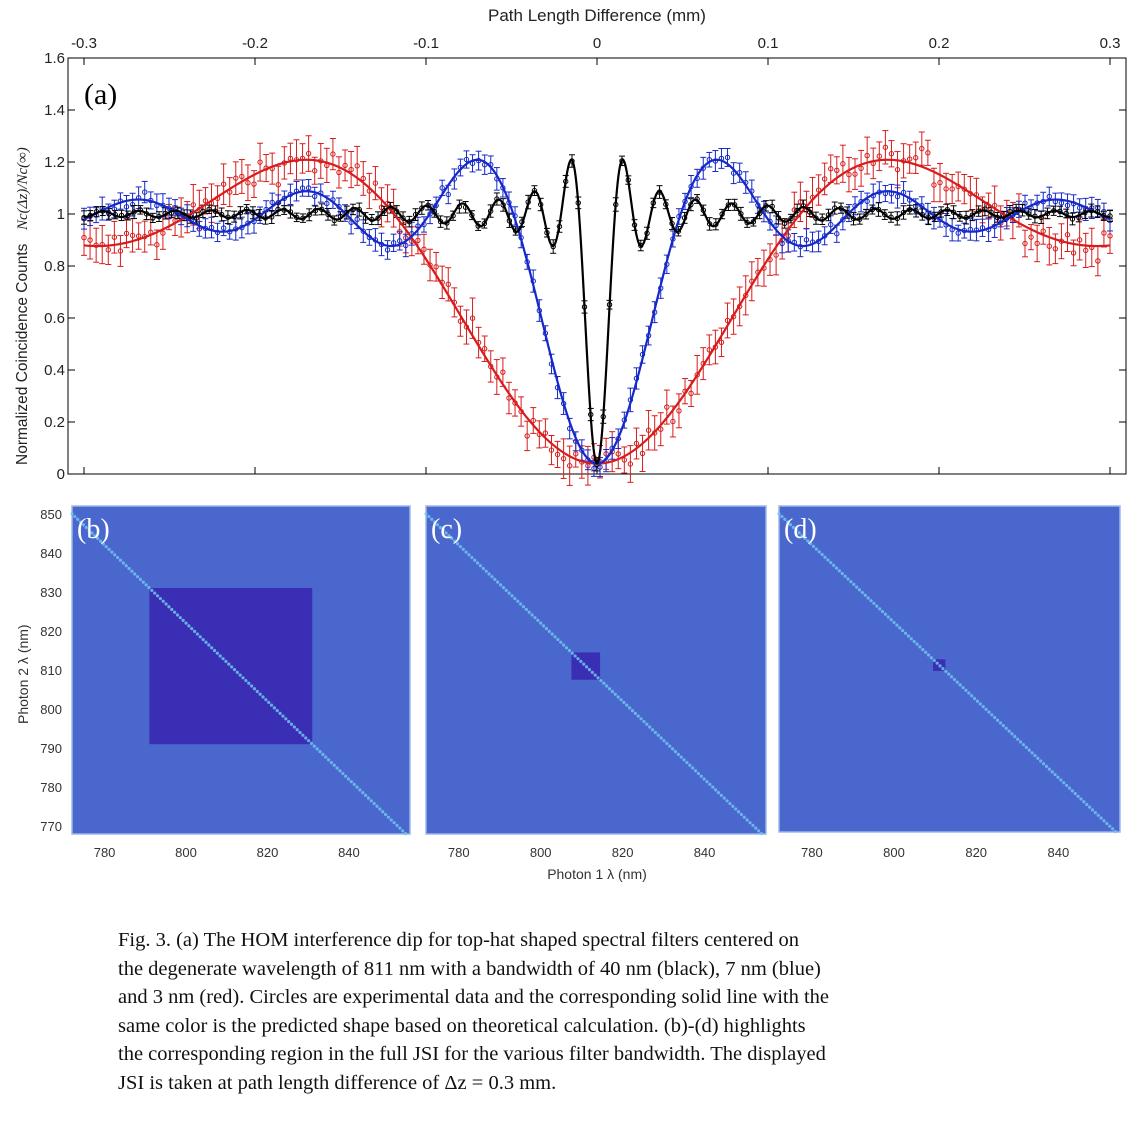 Image resolution: width=1141 pixels, height=1125 pixels. What do you see at coordinates (51, 787) in the screenshot?
I see `jsi-y-tick-label: 780` at bounding box center [51, 787].